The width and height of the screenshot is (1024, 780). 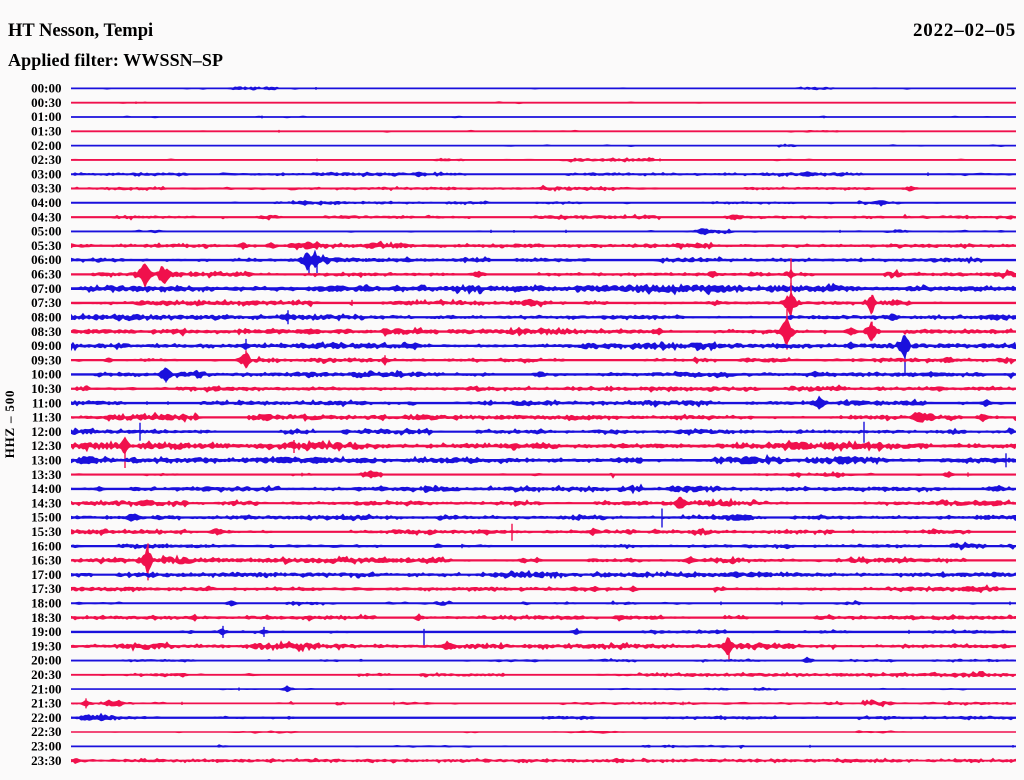 I want to click on svg-text: 05:30, so click(x=46, y=245).